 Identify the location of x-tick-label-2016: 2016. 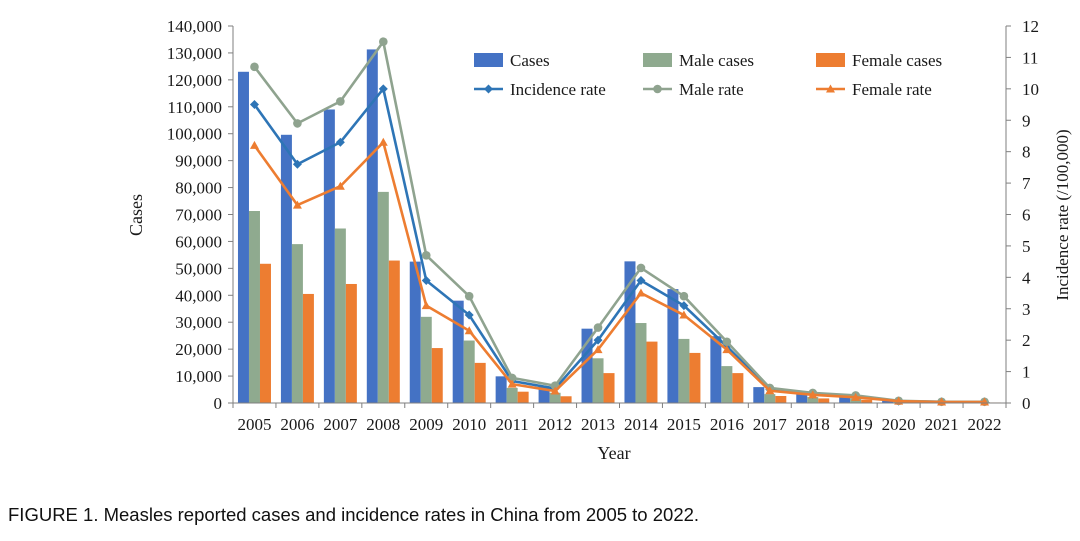
(727, 424).